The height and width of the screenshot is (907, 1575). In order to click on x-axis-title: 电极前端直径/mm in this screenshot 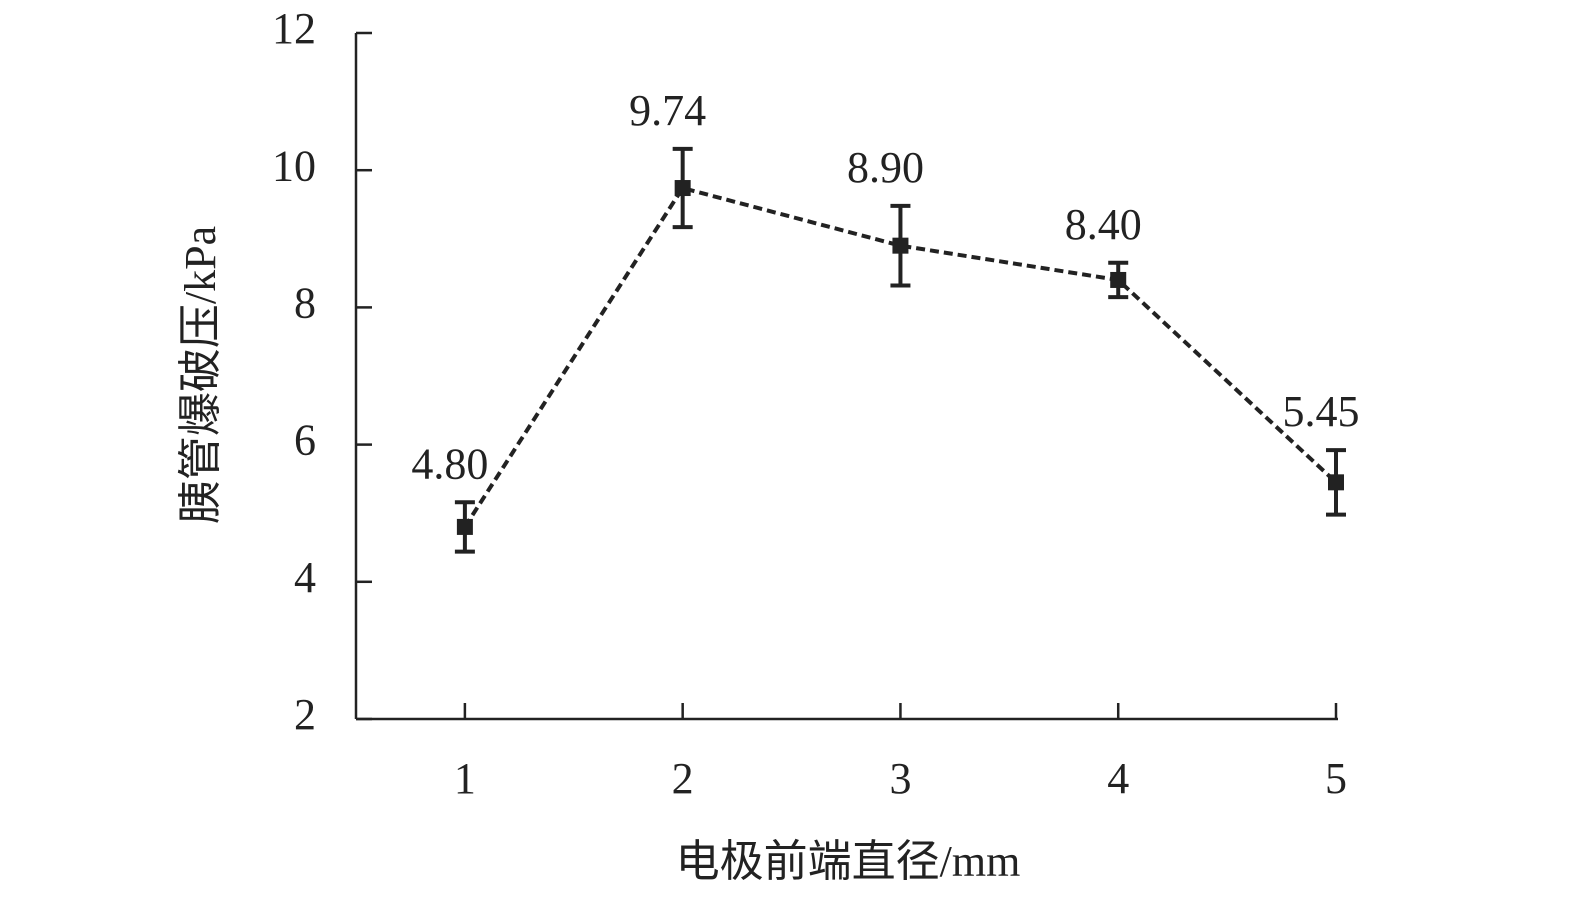, I will do `click(848, 861)`.